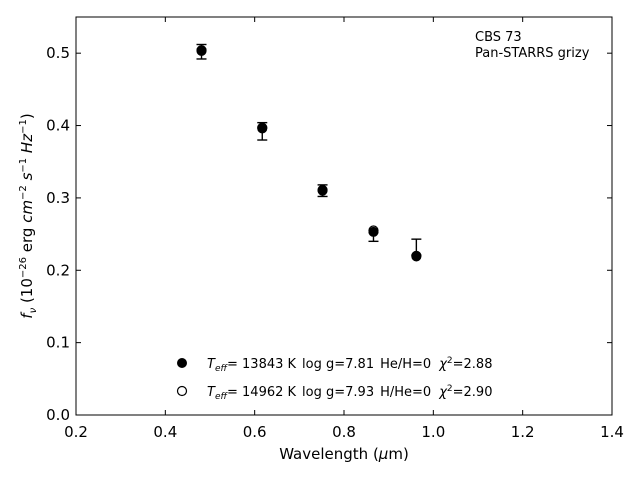 The height and width of the screenshot is (480, 640). I want to click on x-tick-label: 0.6, so click(255, 432).